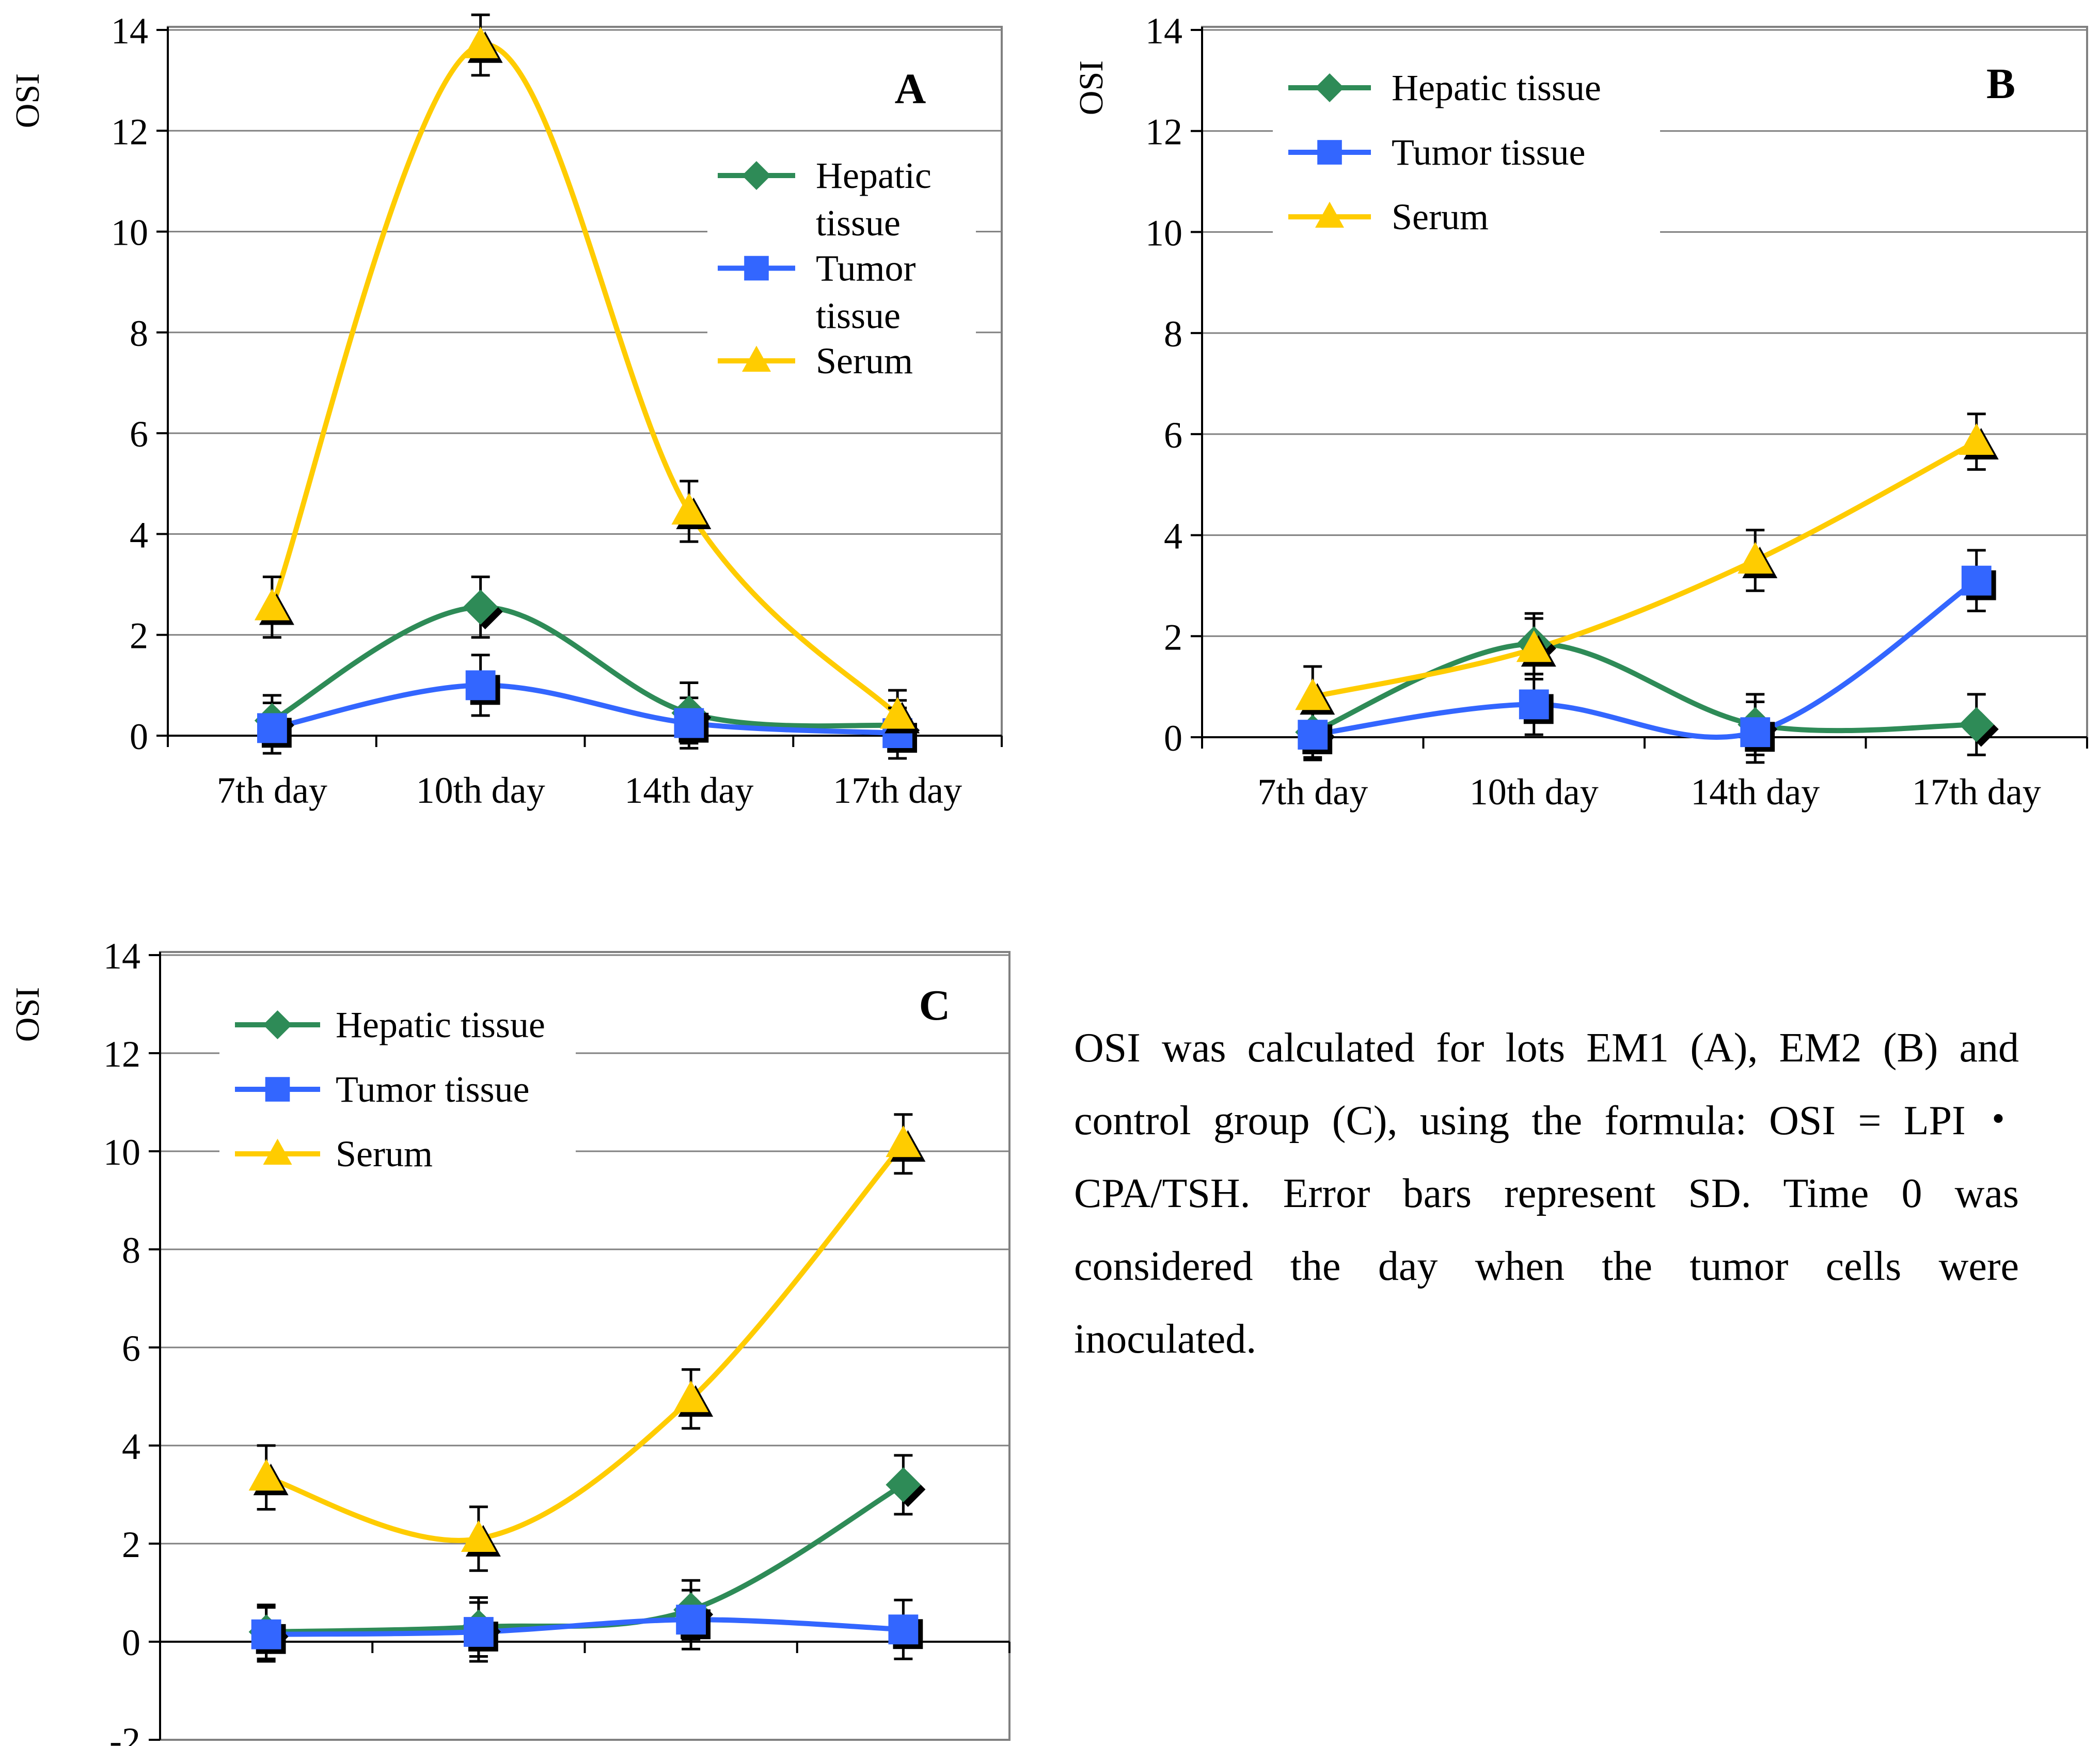  I want to click on panel-label: B, so click(2001, 84).